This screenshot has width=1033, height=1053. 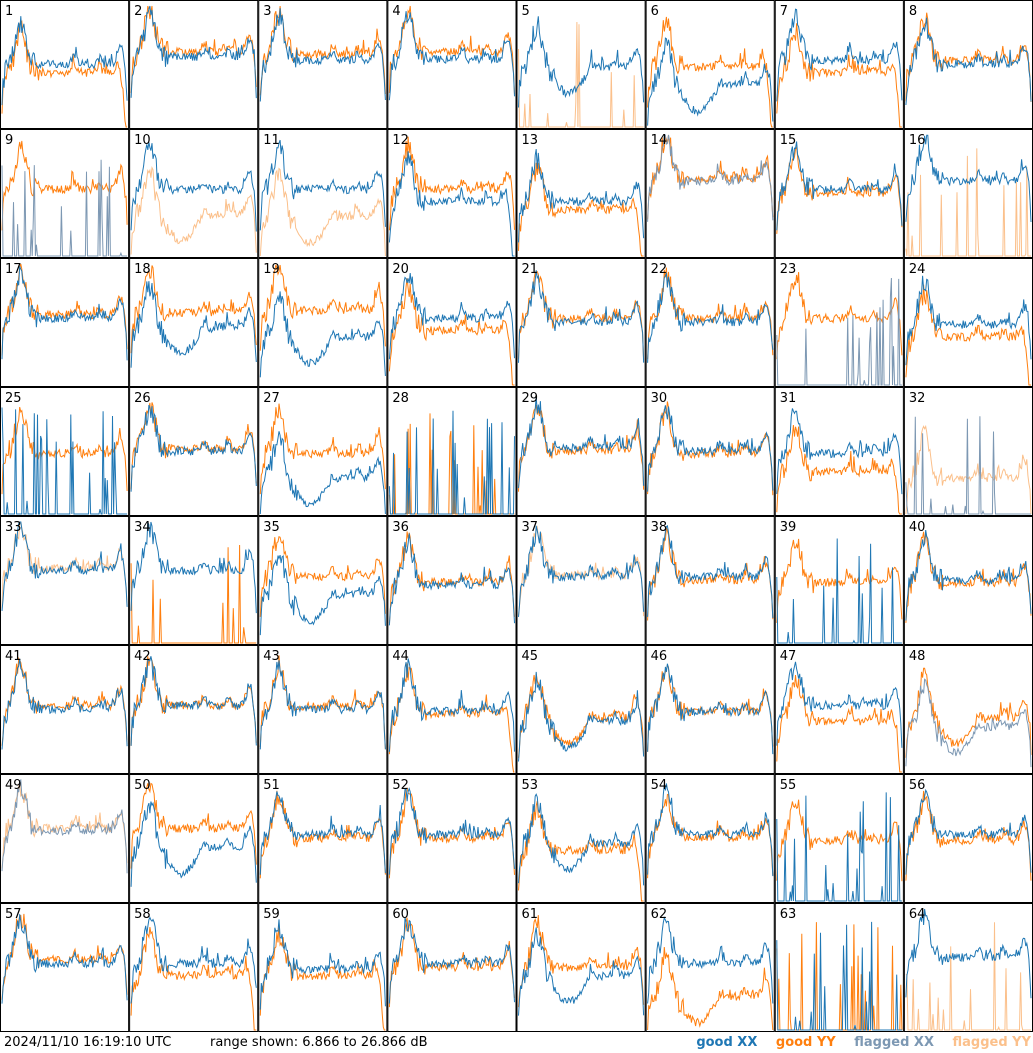 What do you see at coordinates (710, 967) in the screenshot?
I see `panel-62: 62` at bounding box center [710, 967].